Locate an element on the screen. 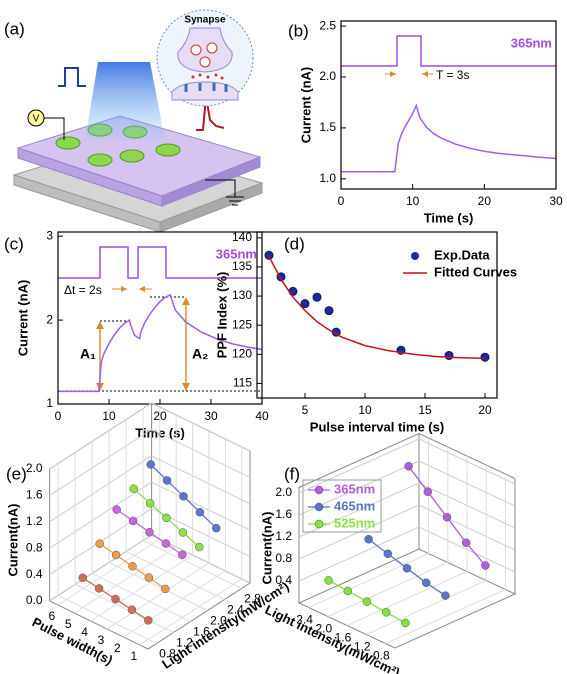  x-axis-label: Pulse interval time (s) is located at coordinates (377, 426).